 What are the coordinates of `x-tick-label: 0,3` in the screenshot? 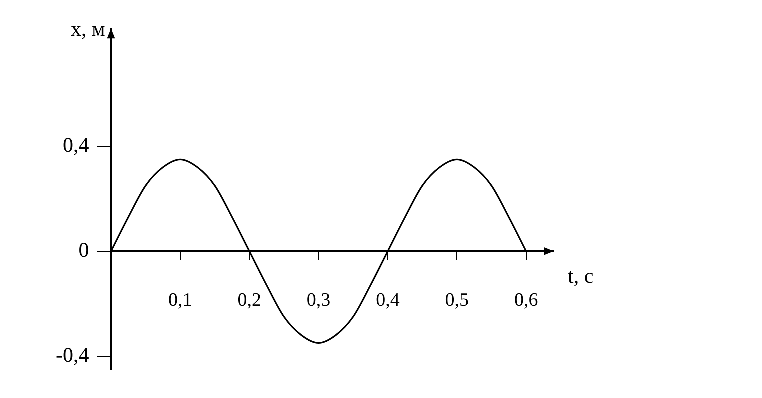 It's located at (318, 300).